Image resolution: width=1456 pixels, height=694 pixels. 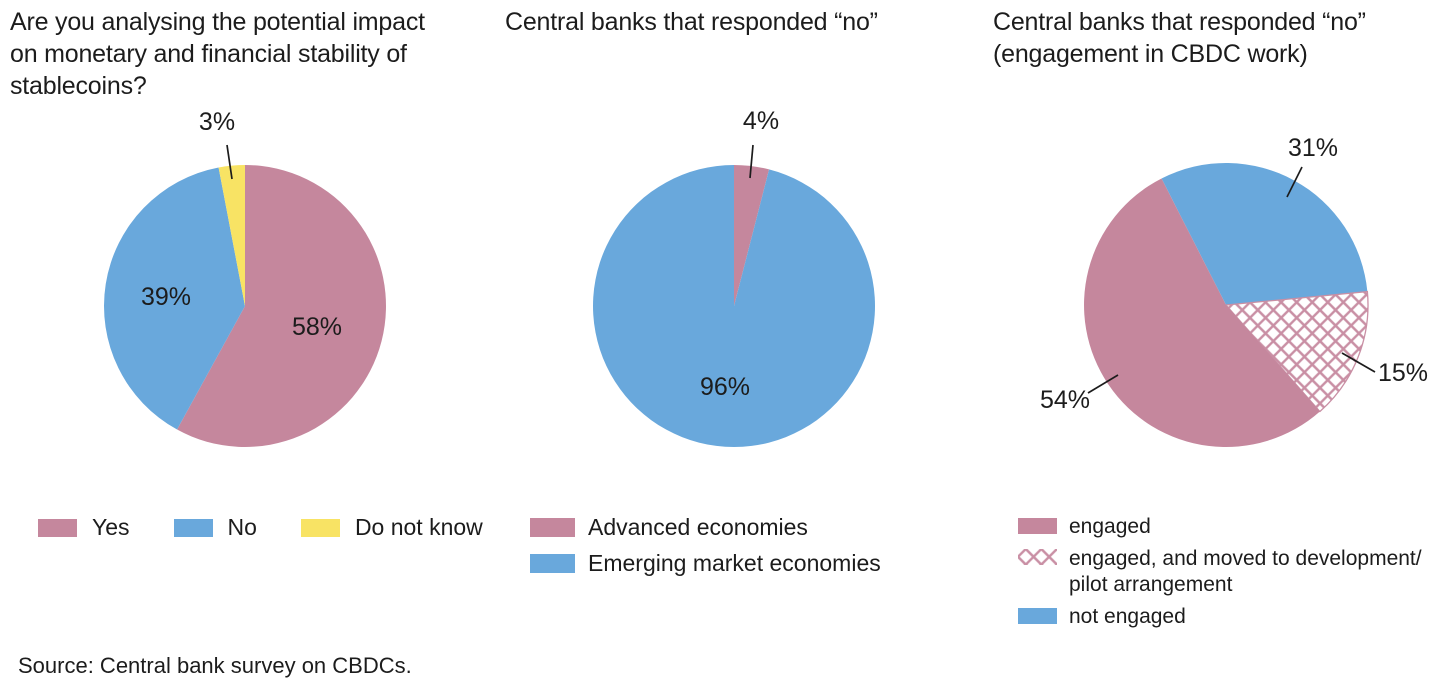 I want to click on leader-line-engaged, so click(x=1103, y=384).